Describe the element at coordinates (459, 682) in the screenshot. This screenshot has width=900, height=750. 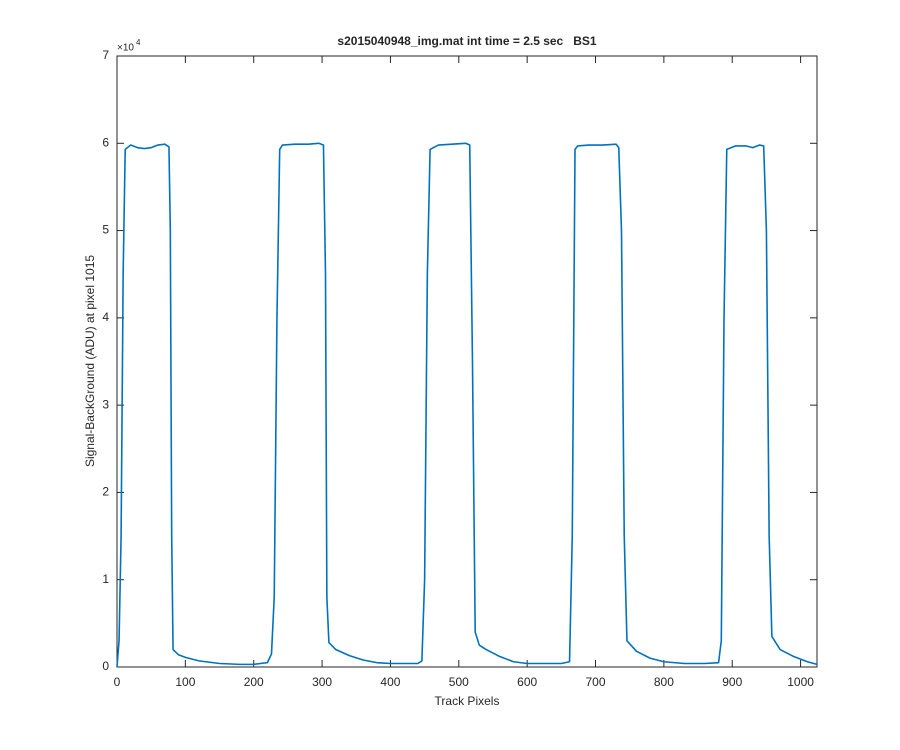
I see `x-tick-label: 500` at that location.